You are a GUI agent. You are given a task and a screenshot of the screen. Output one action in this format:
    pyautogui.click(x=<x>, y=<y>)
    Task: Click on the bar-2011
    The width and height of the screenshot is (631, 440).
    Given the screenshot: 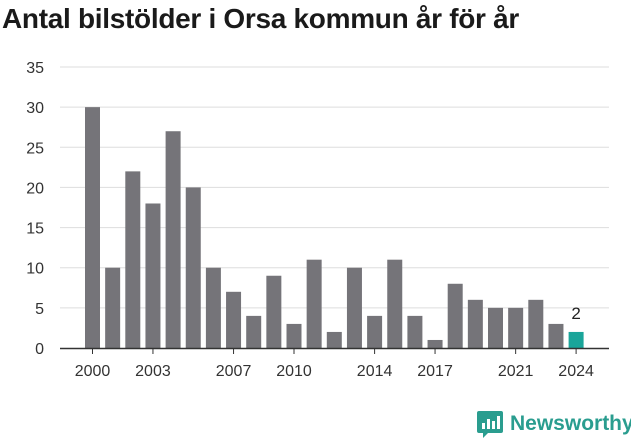 What is the action you would take?
    pyautogui.click(x=314, y=303)
    